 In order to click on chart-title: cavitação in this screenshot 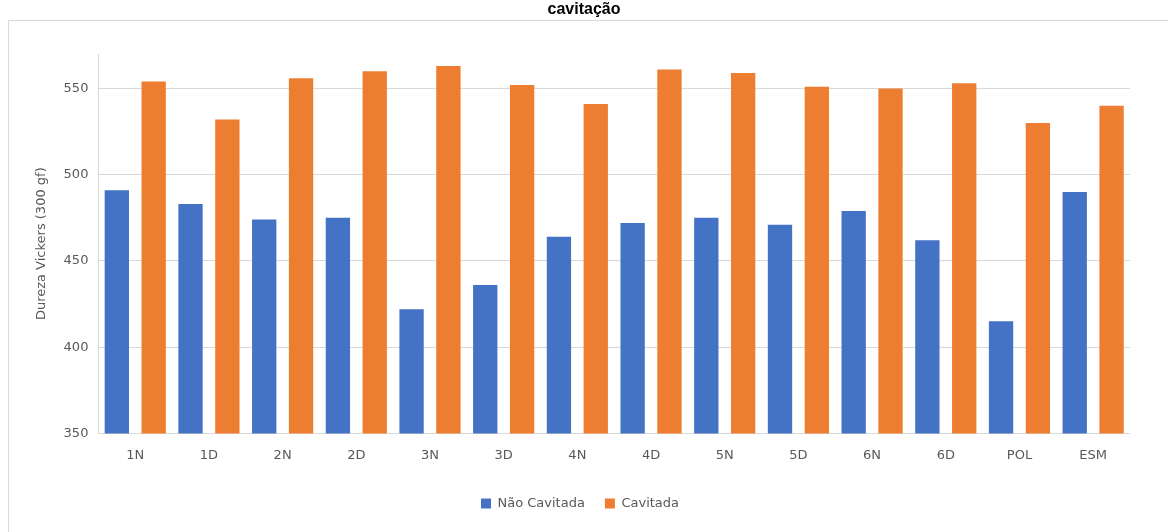, I will do `click(584, 9)`.